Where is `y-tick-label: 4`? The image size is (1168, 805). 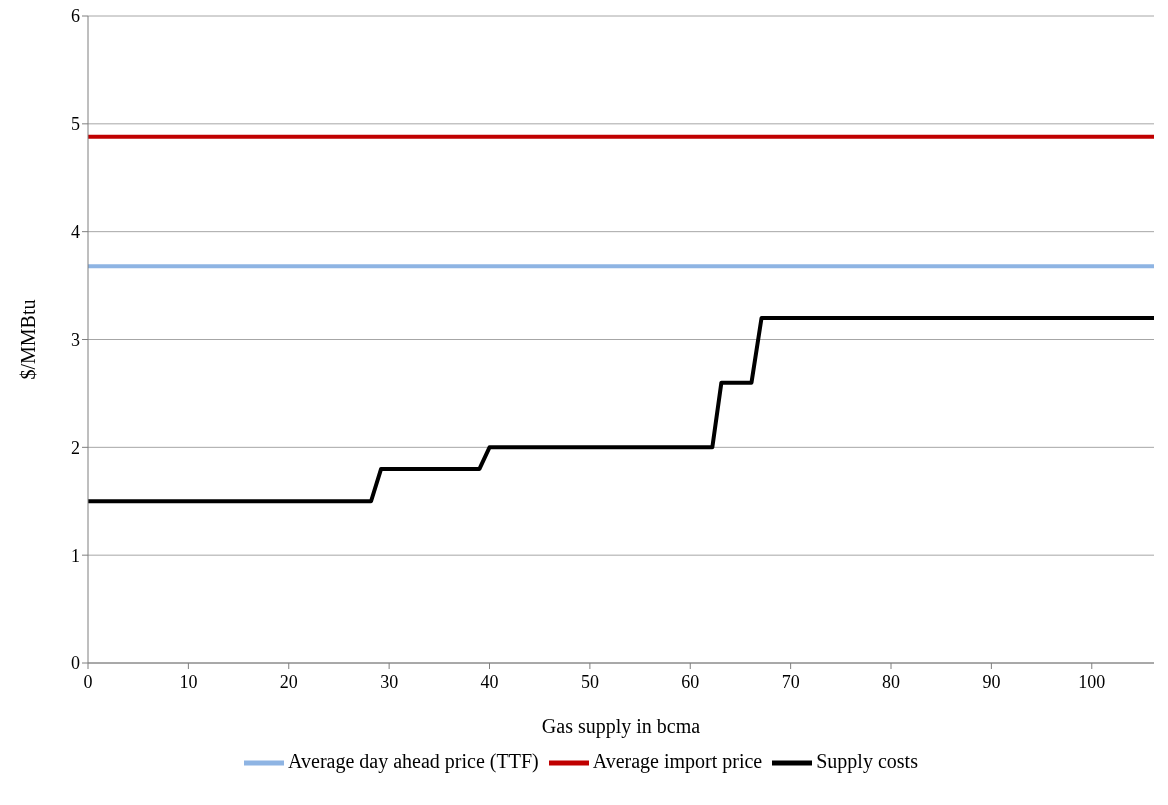
y-tick-label: 4 is located at coordinates (75, 232).